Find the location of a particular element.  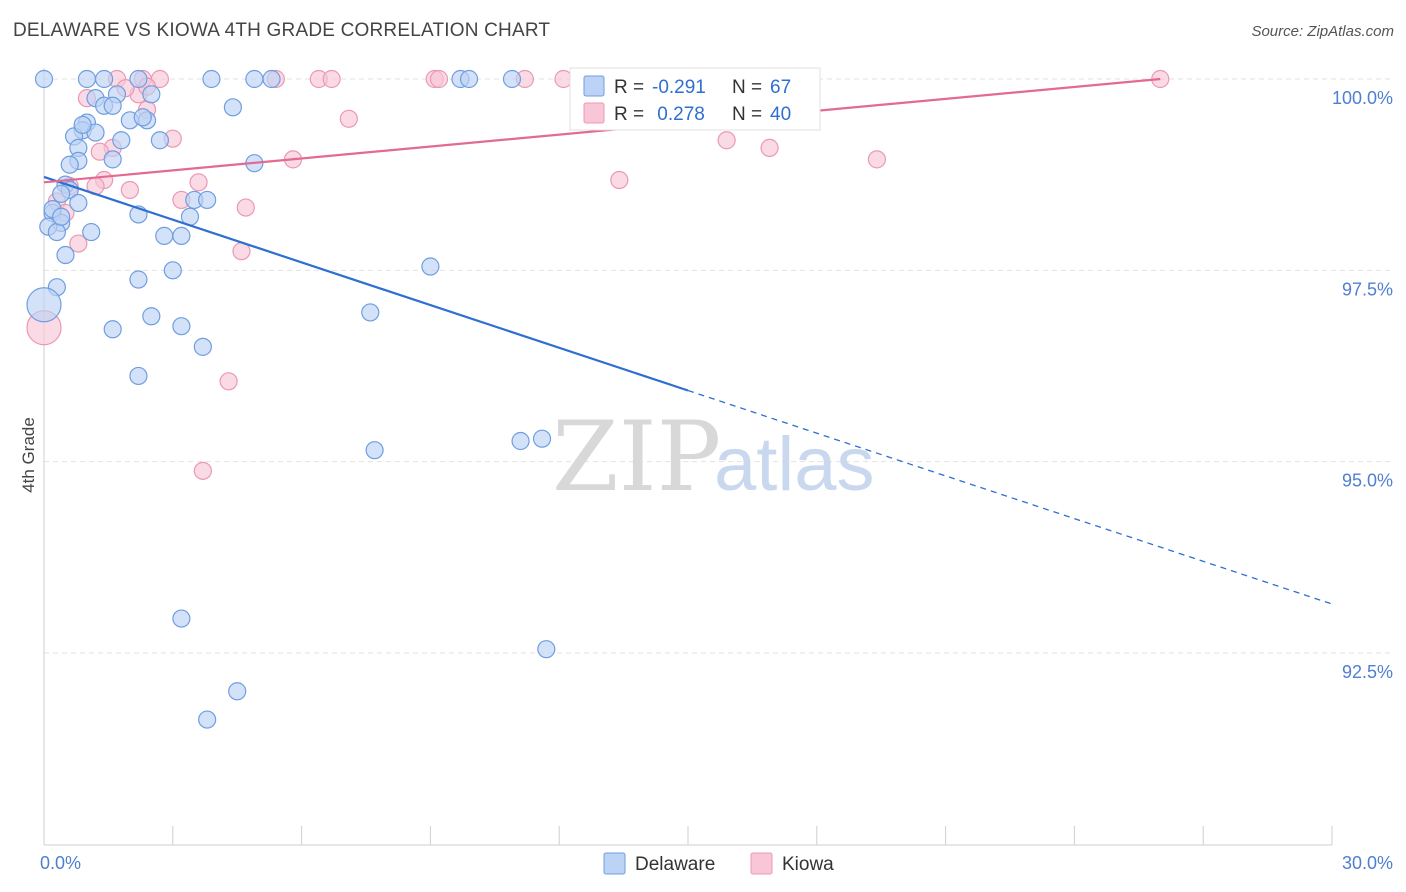

delaware-legend-label: Delaware is located at coordinates (675, 864).